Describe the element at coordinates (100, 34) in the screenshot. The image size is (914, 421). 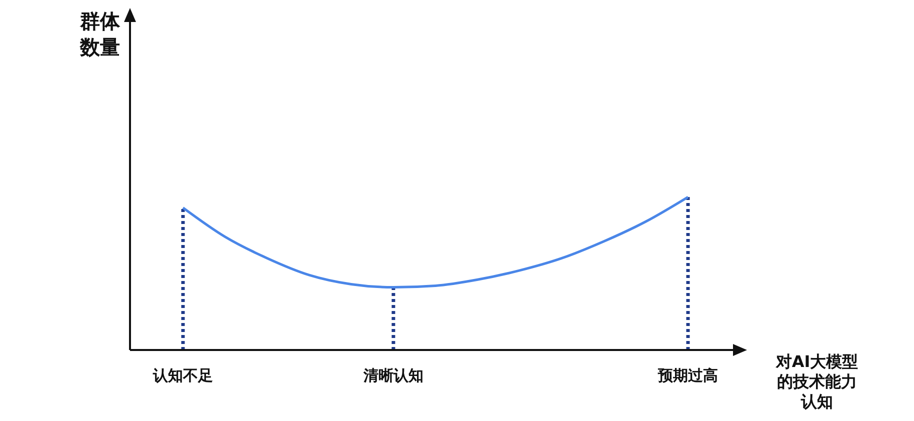
I see `text: 群体数量` at that location.